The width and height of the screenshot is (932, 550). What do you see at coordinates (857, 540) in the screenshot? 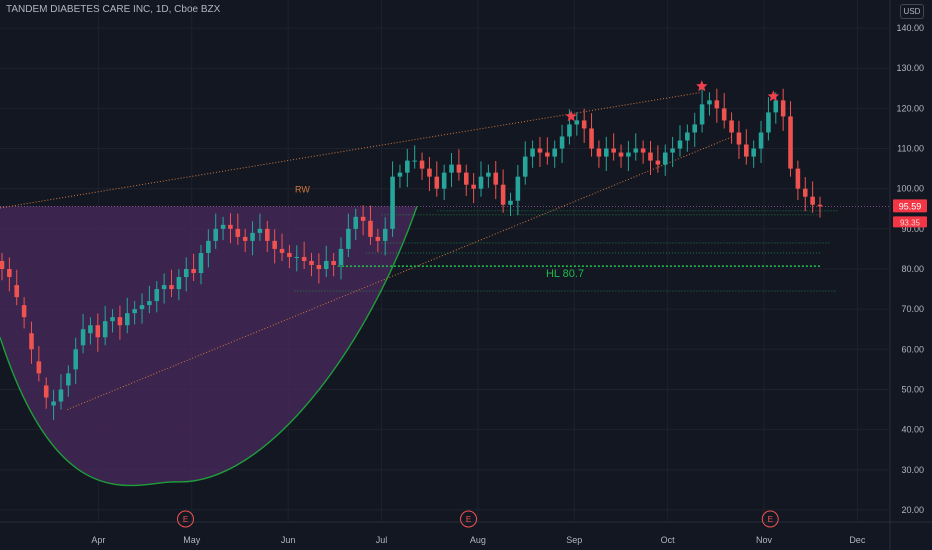
I see `x-tick-label: Dec` at bounding box center [857, 540].